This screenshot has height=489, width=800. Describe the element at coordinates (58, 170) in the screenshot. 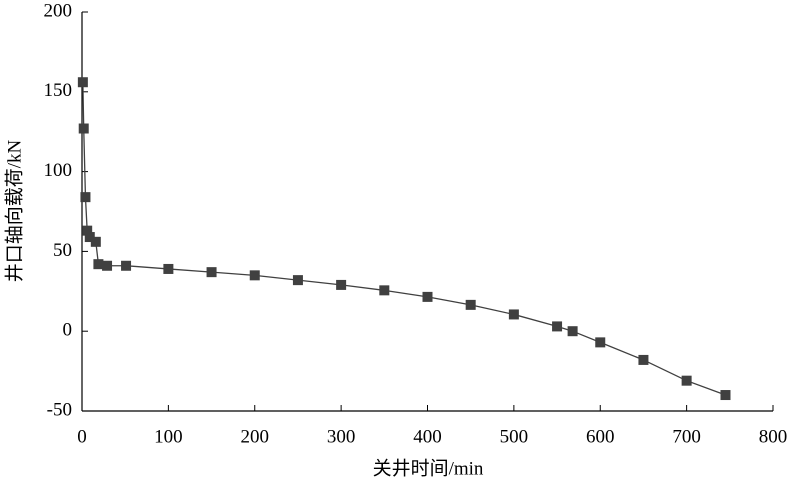

I see `y-tick-label: 100` at that location.